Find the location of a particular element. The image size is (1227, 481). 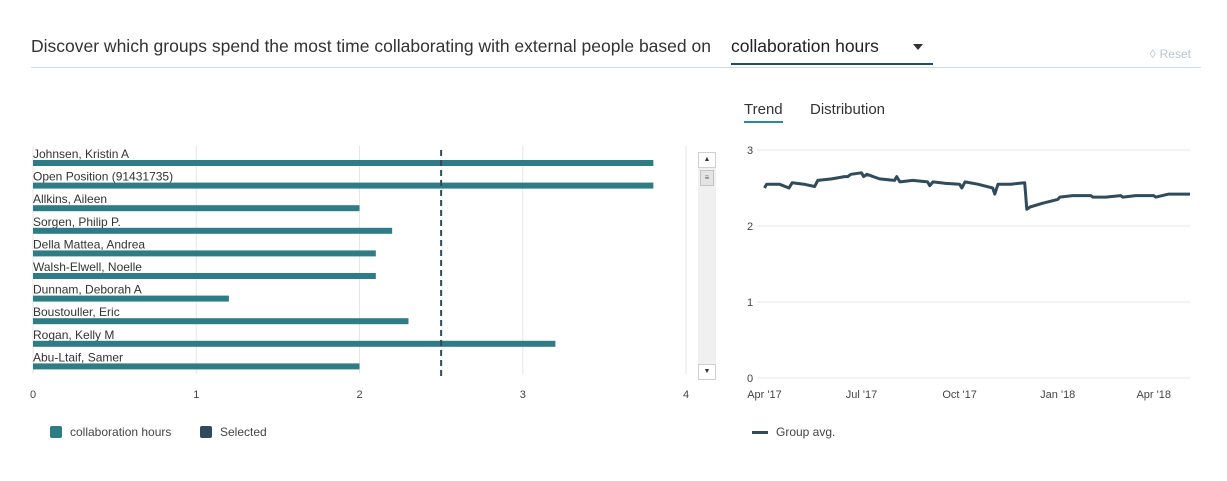

metric-dropdown: collaboration hours is located at coordinates (832, 49).